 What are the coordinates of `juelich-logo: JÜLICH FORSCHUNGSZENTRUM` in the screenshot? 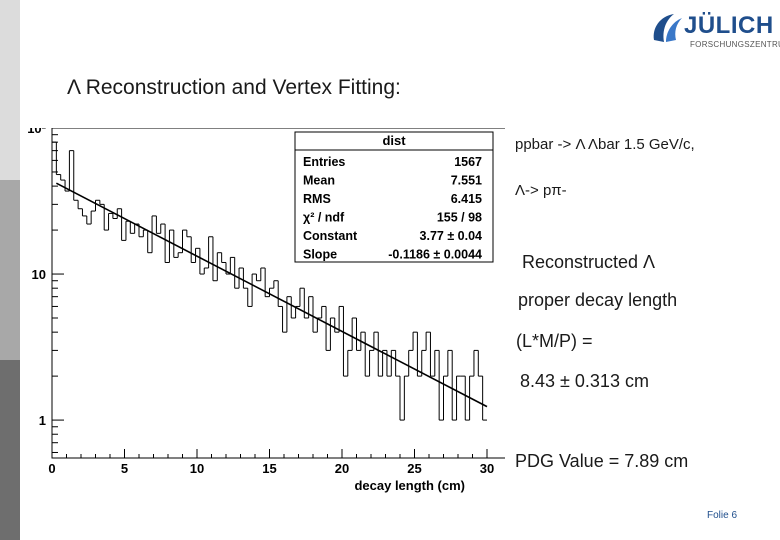 It's located at (715, 32).